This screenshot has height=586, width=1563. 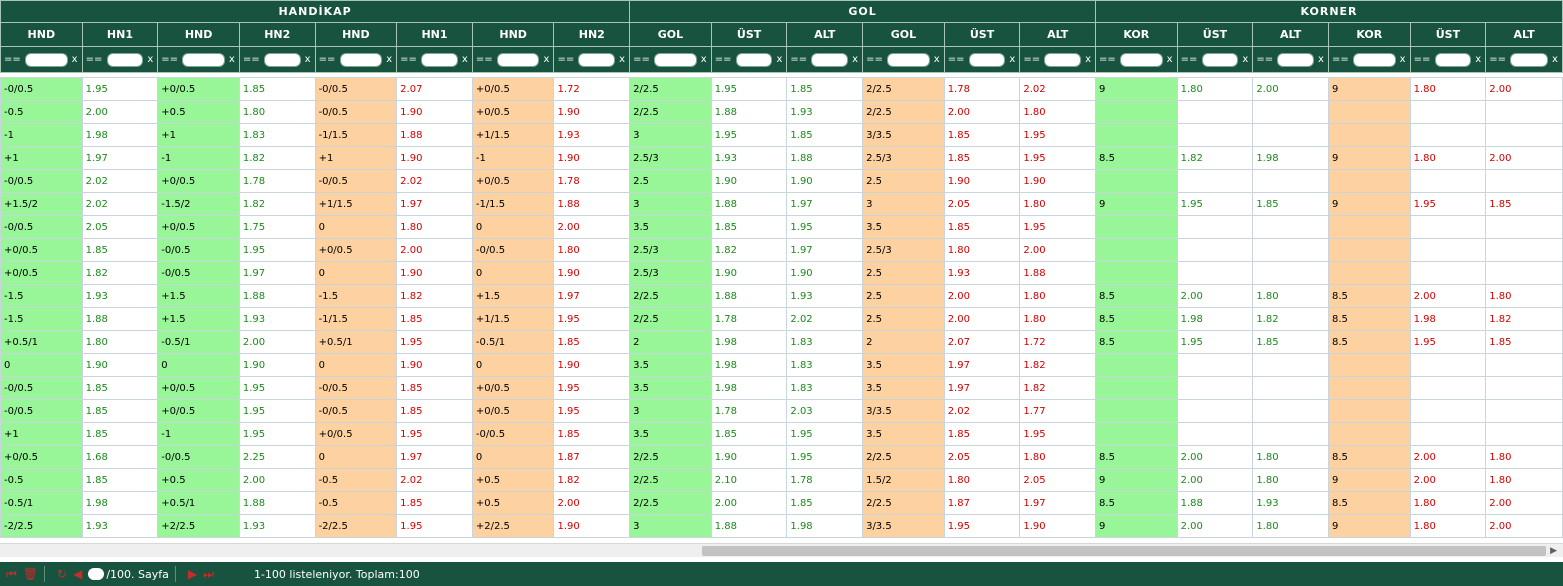 What do you see at coordinates (198, 135) in the screenshot?
I see `table-cell: +1` at bounding box center [198, 135].